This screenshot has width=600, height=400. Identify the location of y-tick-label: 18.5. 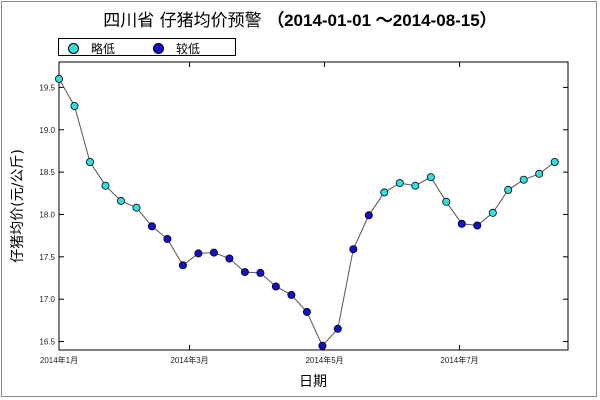
(47, 172).